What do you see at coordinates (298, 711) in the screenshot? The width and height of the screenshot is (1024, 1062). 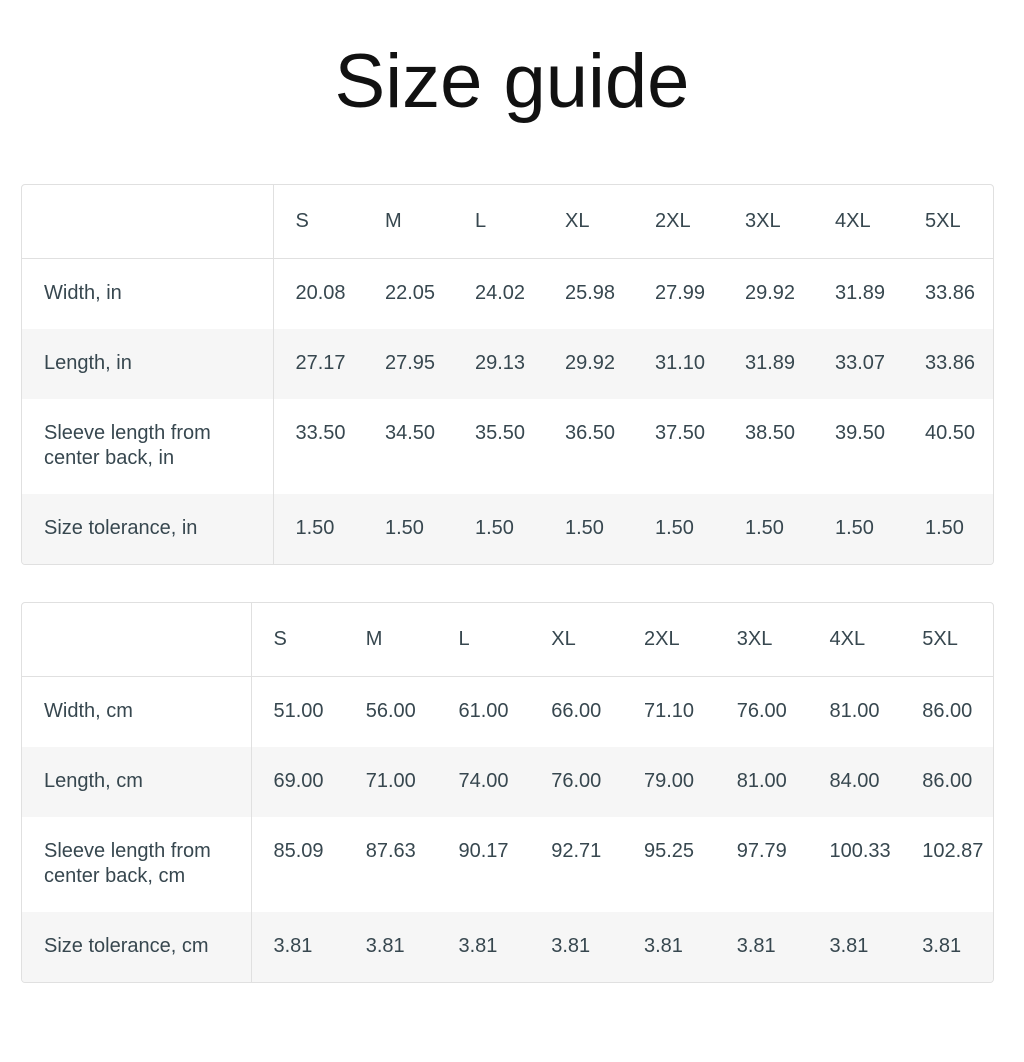 I see `measurement-value: 51.00` at bounding box center [298, 711].